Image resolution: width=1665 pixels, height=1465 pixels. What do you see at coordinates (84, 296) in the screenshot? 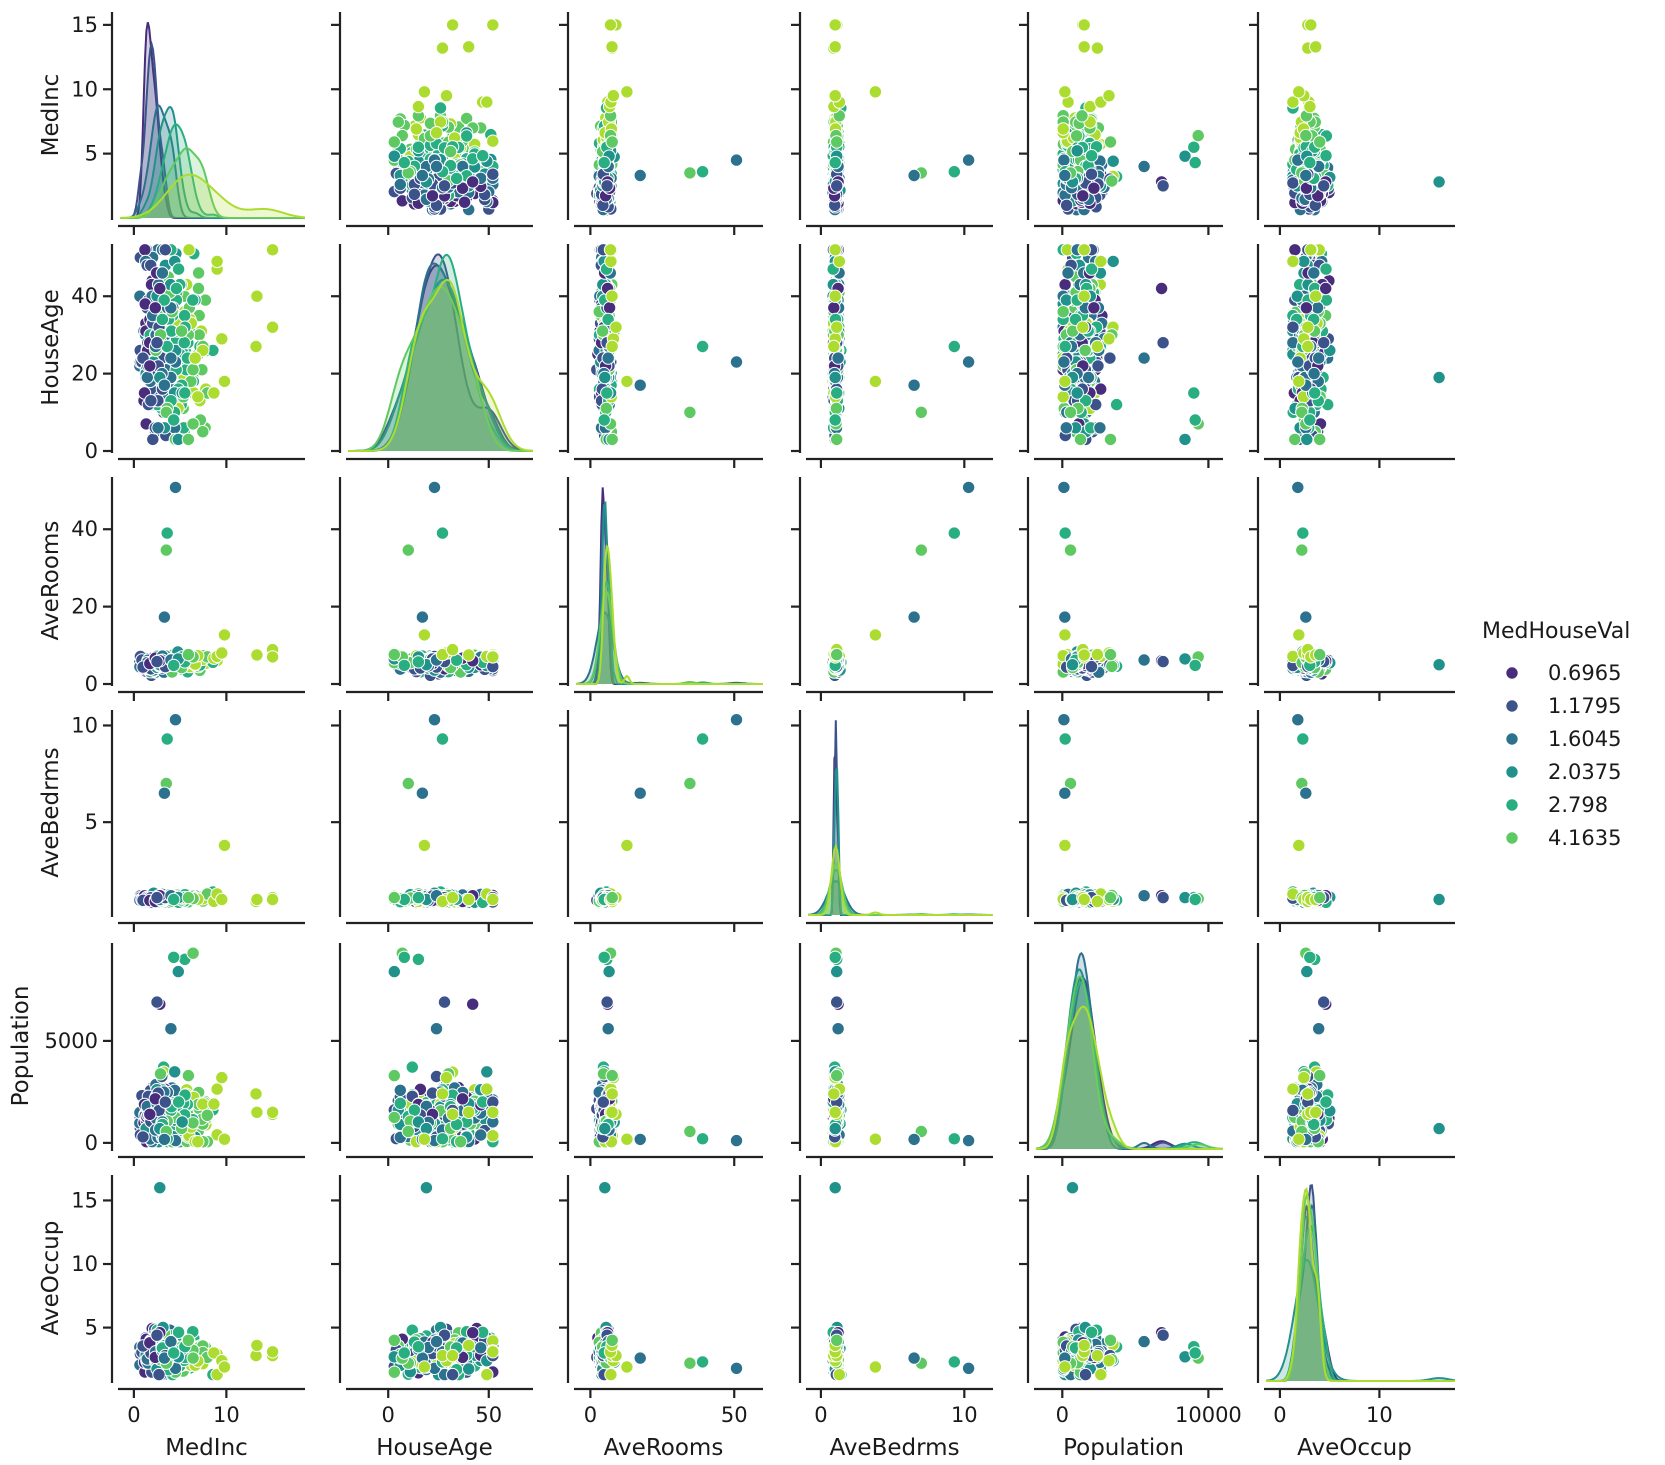
I see `y-tick-label: 40` at bounding box center [84, 296].